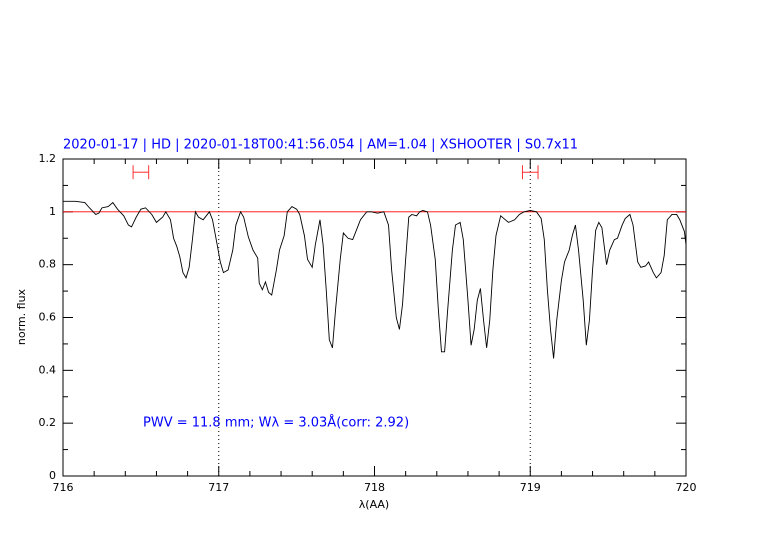 The width and height of the screenshot is (782, 542). Describe the element at coordinates (276, 423) in the screenshot. I see `annotation: PWV = 11.8 mm; Wλ = 3.03Å(corr: 2.92)` at that location.